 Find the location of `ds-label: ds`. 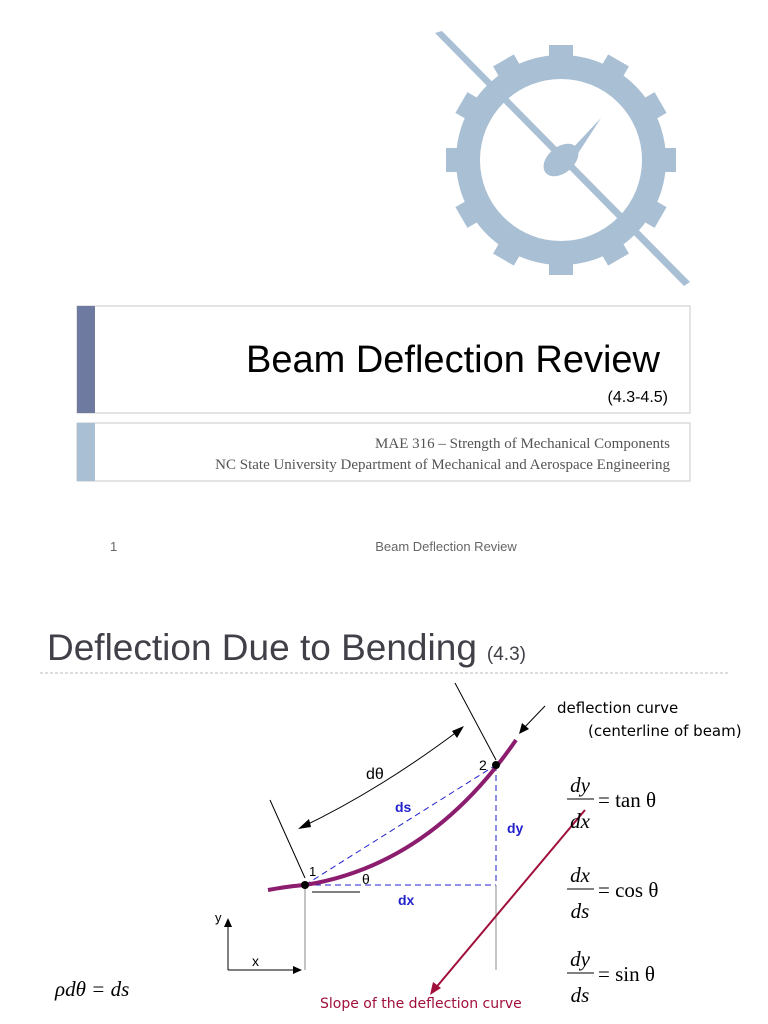

ds-label: ds is located at coordinates (403, 807).